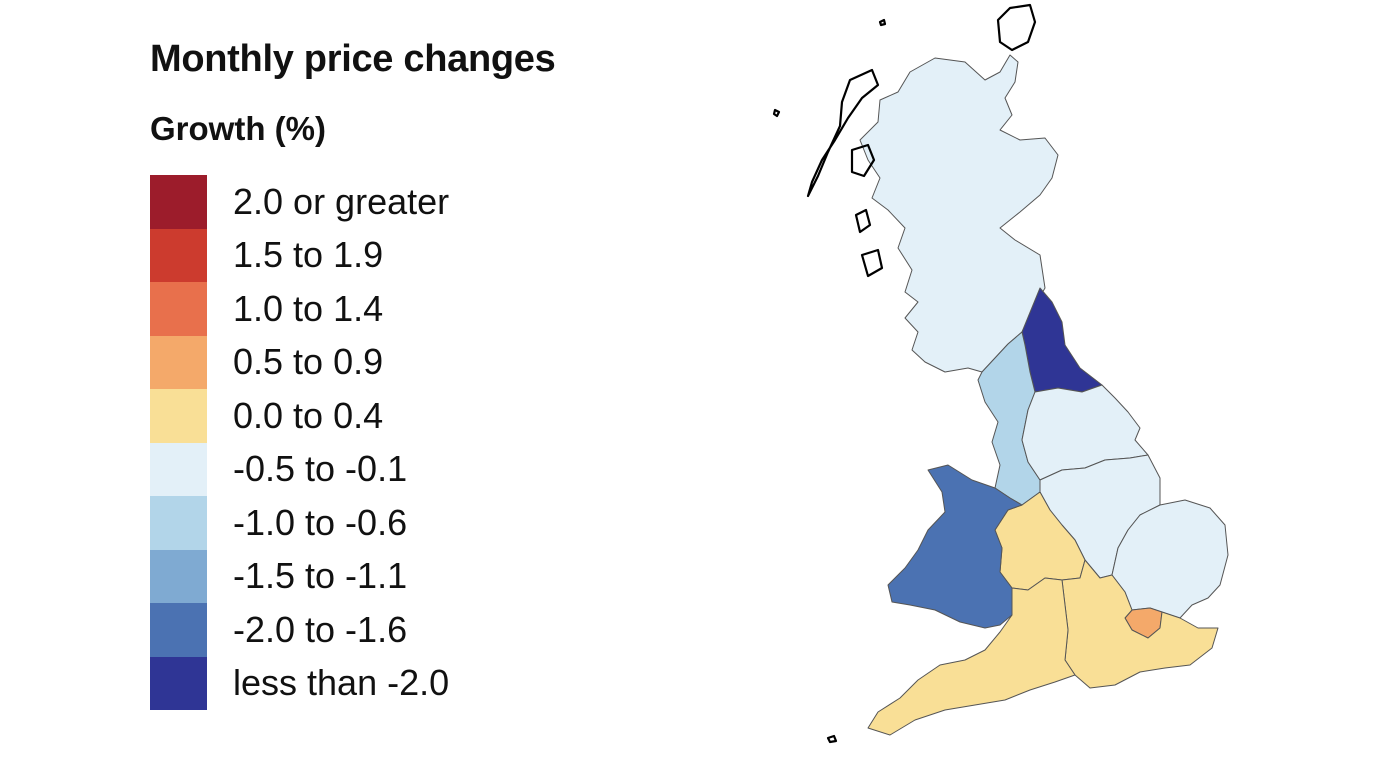 This screenshot has height=758, width=1376. Describe the element at coordinates (971, 656) in the screenshot. I see `region-south-west` at that location.